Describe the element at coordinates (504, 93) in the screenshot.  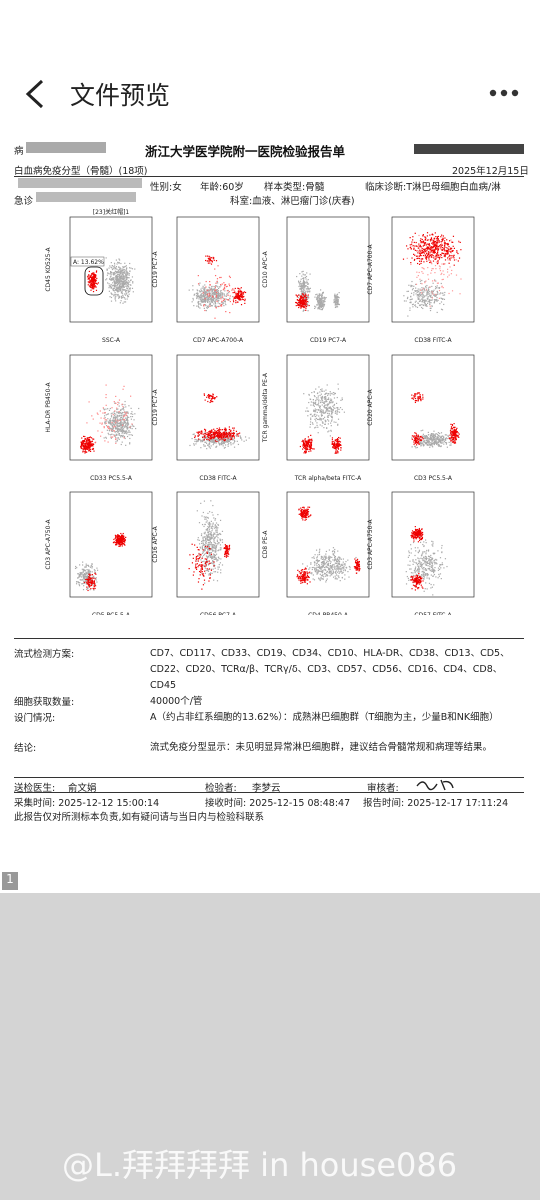
I see `more-button` at that location.